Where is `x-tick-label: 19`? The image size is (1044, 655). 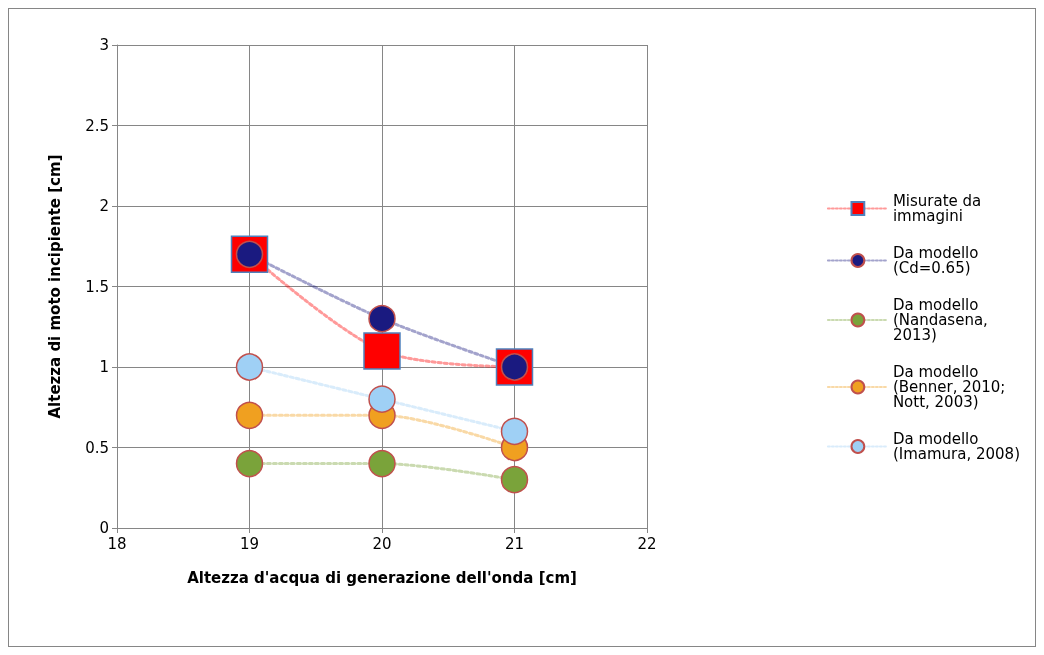
x-tick-label: 19 is located at coordinates (249, 543).